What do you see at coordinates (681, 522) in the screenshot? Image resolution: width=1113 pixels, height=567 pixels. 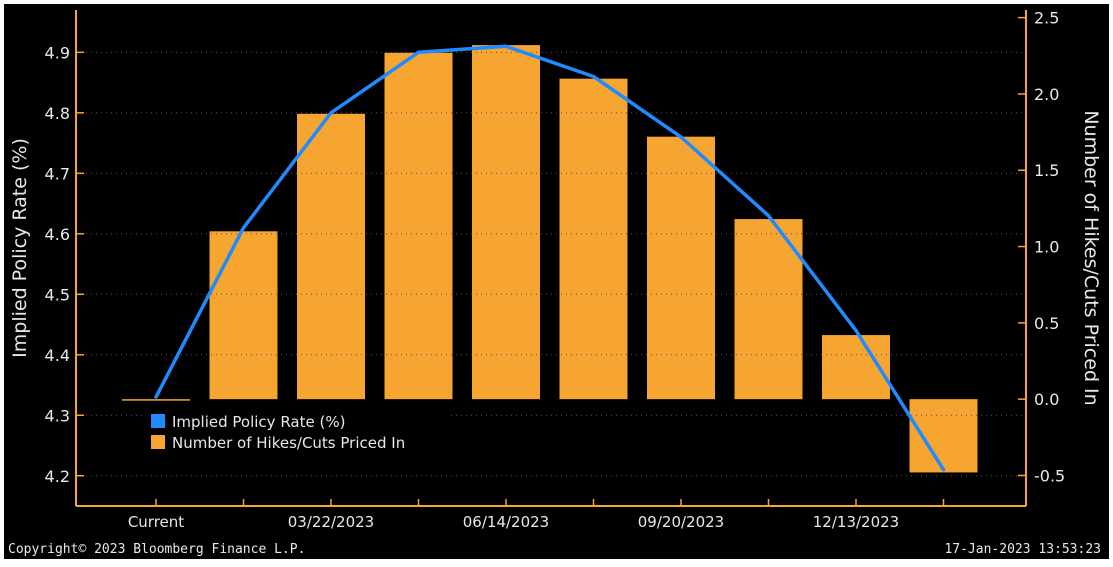 I see `x-tick-label-6: 09/20/2023` at bounding box center [681, 522].